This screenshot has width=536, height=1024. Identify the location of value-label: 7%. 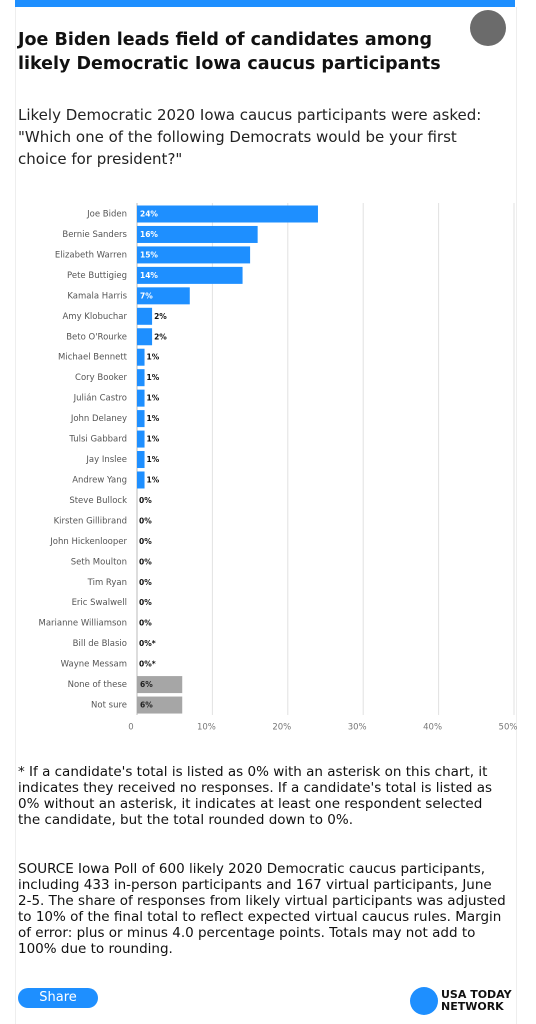
(146, 295).